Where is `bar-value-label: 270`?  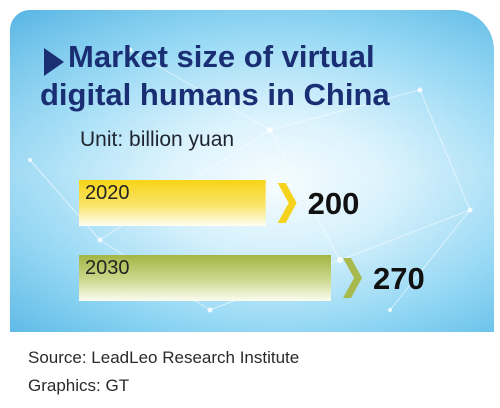
bar-value-label: 270 is located at coordinates (399, 278).